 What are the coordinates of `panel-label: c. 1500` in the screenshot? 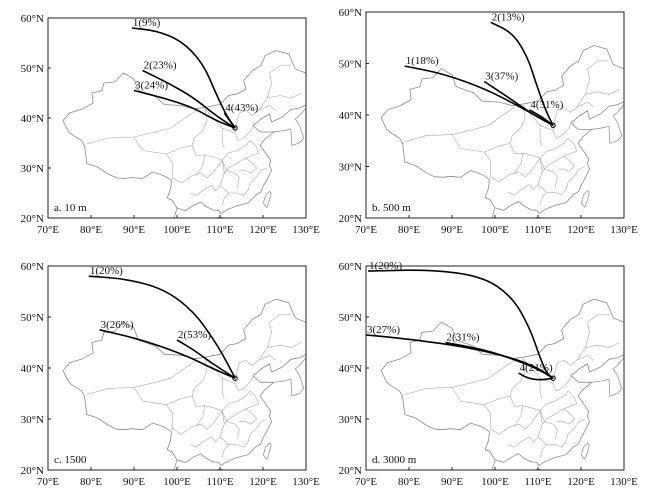 It's located at (70, 460).